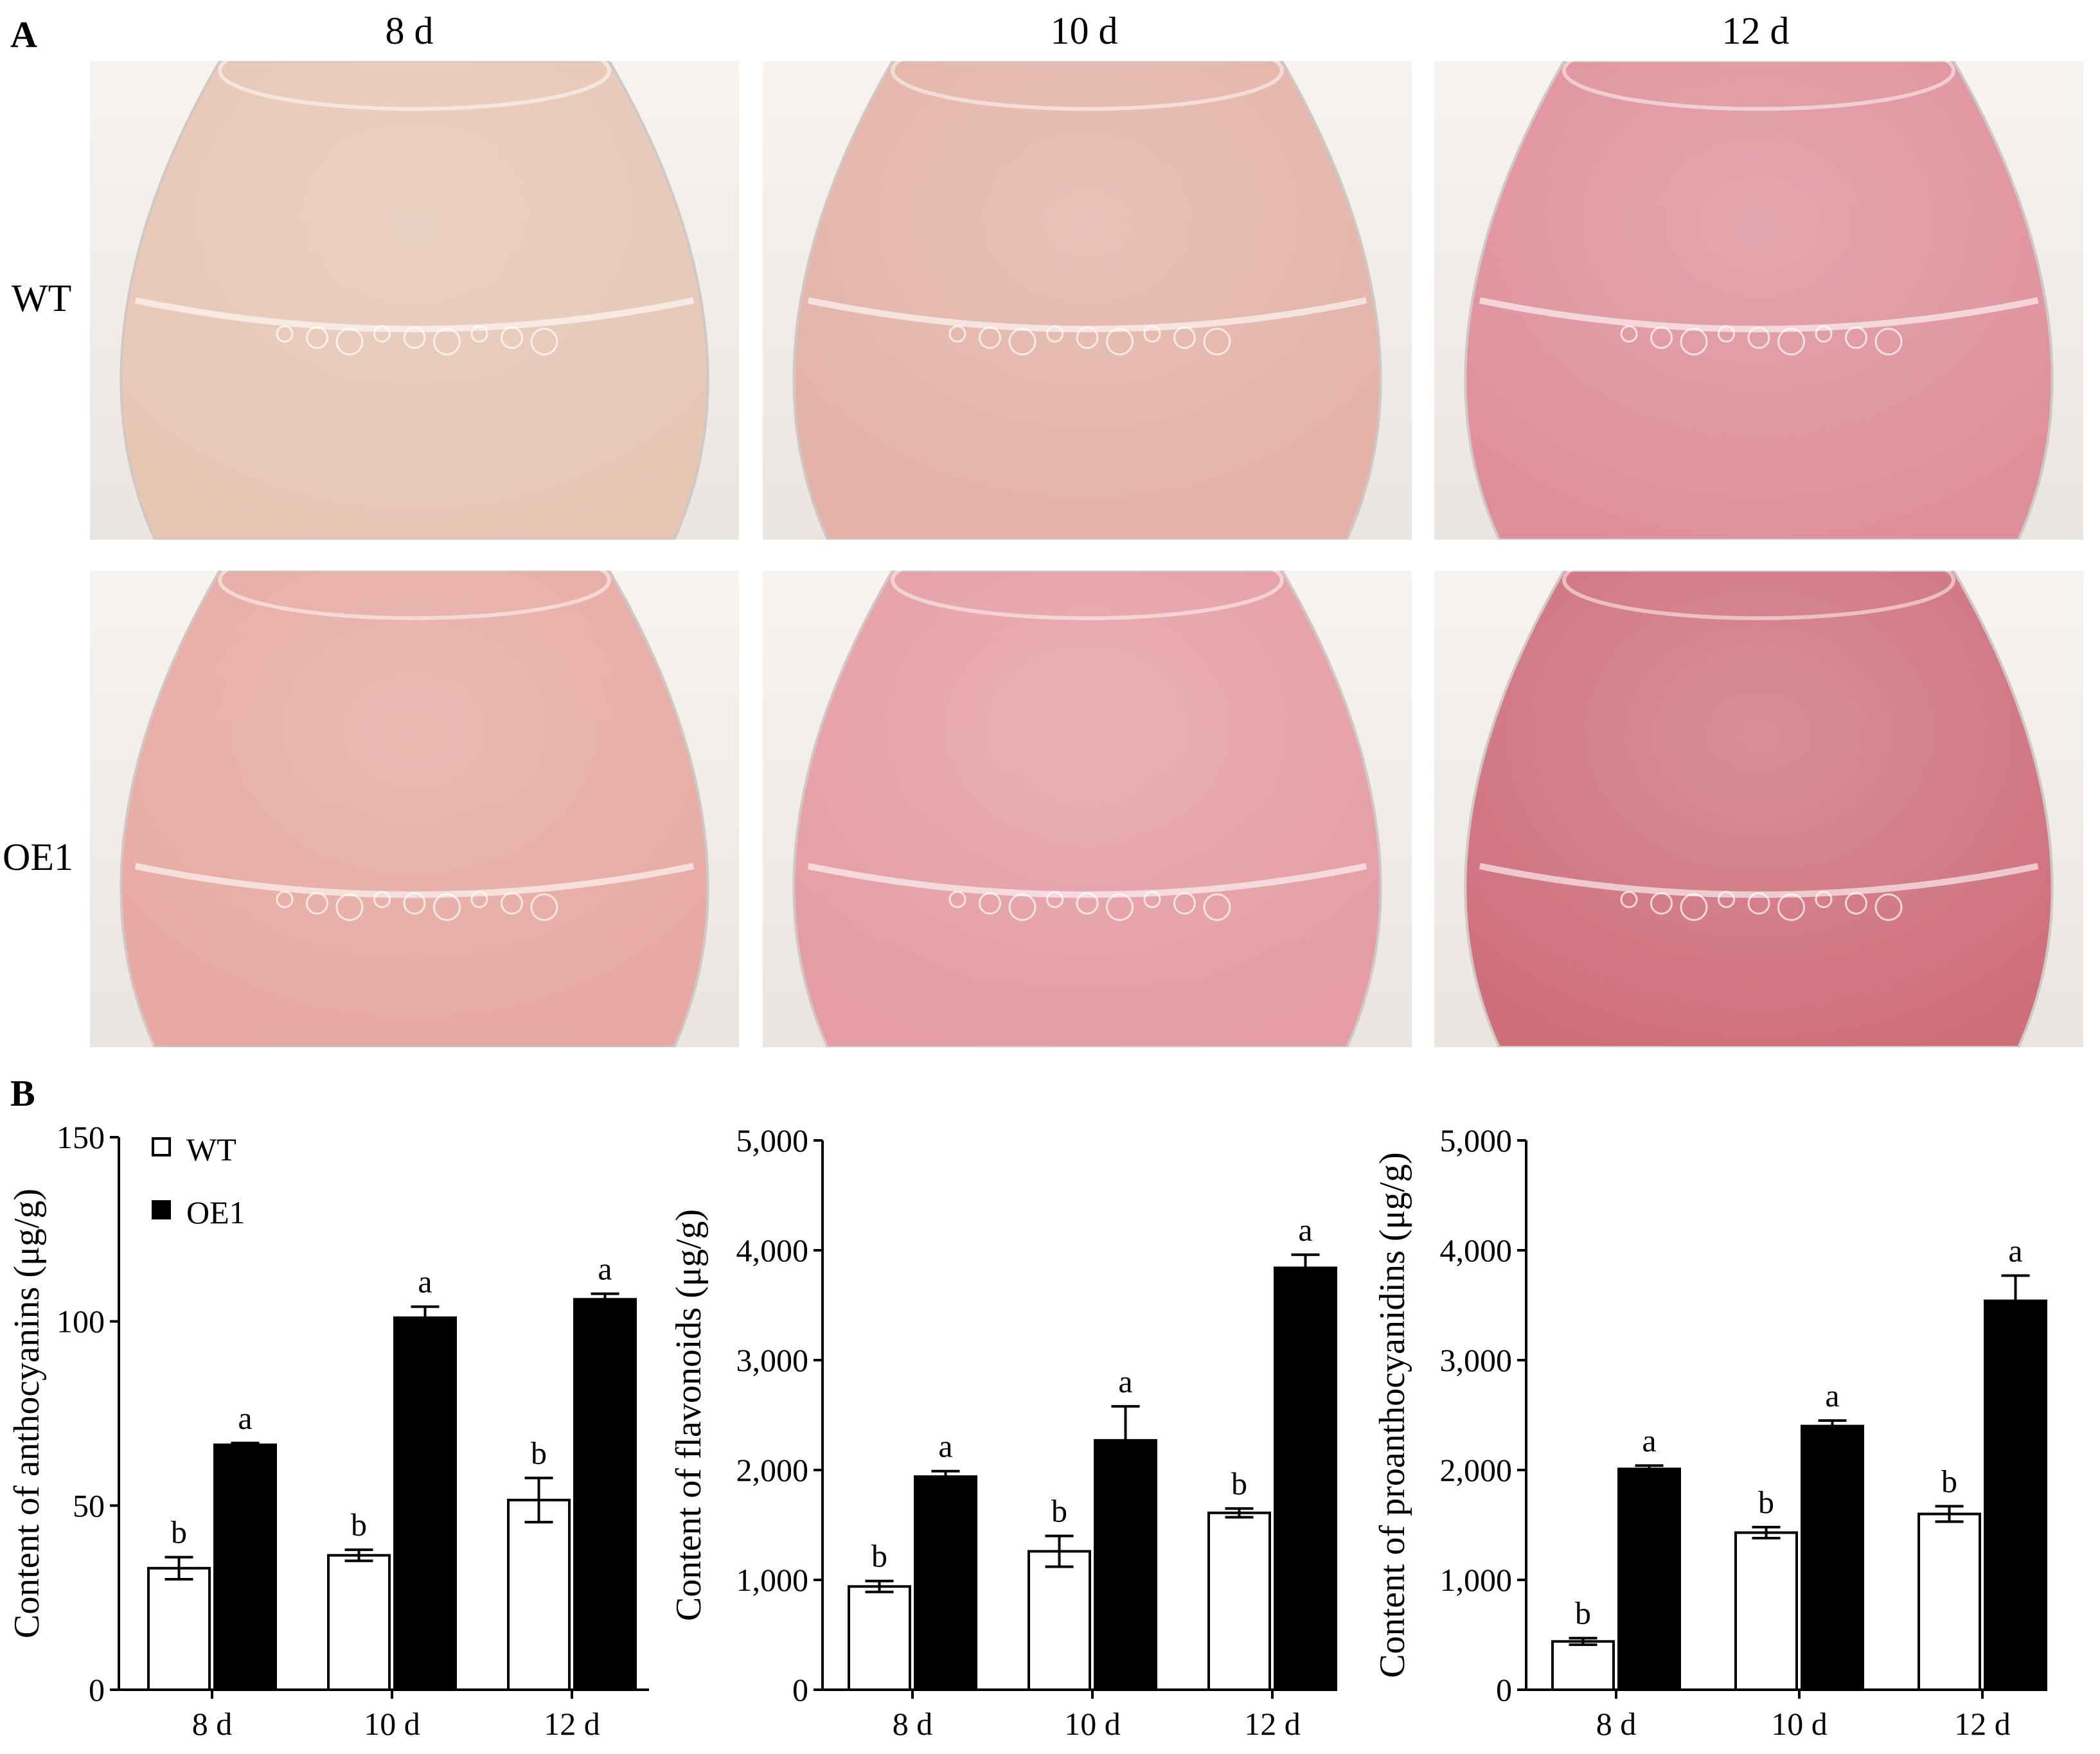 This screenshot has height=1754, width=2100. What do you see at coordinates (81, 1137) in the screenshot?
I see `y-tick-label: 150` at bounding box center [81, 1137].